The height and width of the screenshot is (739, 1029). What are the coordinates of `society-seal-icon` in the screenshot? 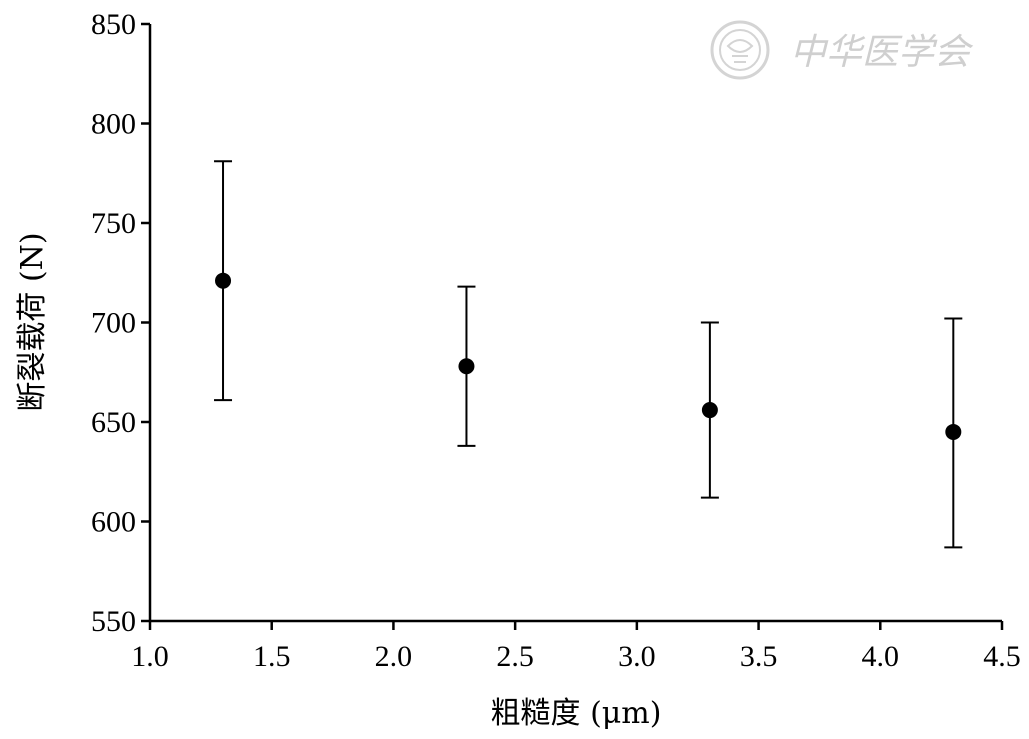 It's located at (740, 50).